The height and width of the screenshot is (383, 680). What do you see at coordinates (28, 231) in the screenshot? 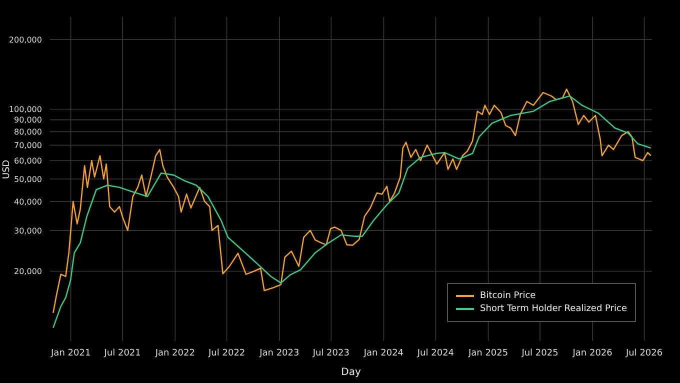
I see `y-tick-label: 30,000` at bounding box center [28, 231].